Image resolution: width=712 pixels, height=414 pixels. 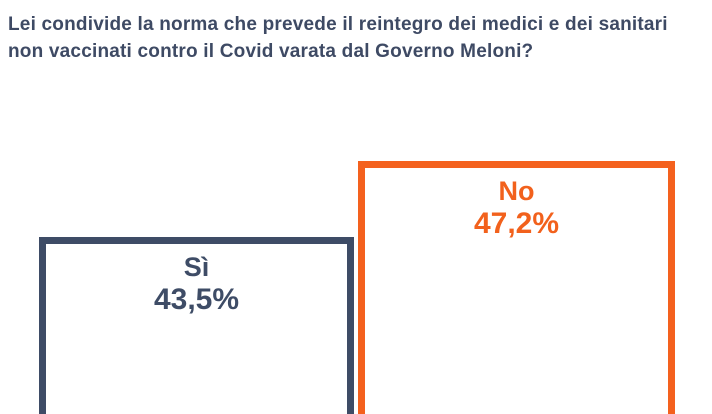 I want to click on bar-no-value: 47,2%, so click(x=516, y=223).